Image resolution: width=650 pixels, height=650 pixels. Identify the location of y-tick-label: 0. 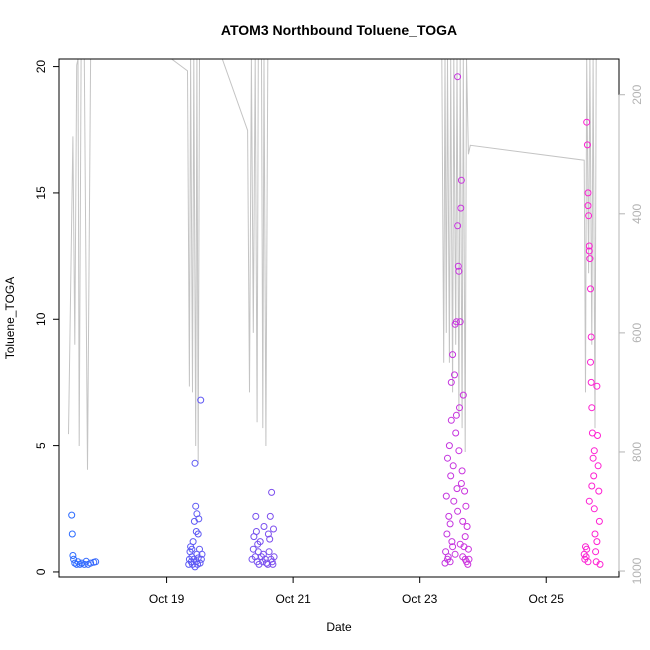
(41, 571).